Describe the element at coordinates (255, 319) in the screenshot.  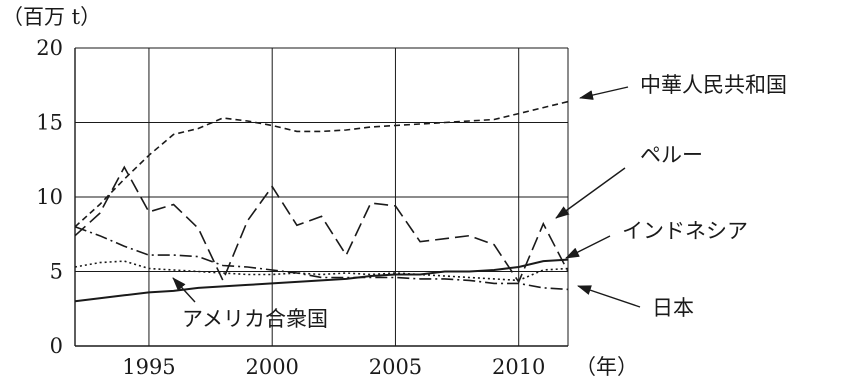
I see `series-label: アメリカ合衆国` at that location.